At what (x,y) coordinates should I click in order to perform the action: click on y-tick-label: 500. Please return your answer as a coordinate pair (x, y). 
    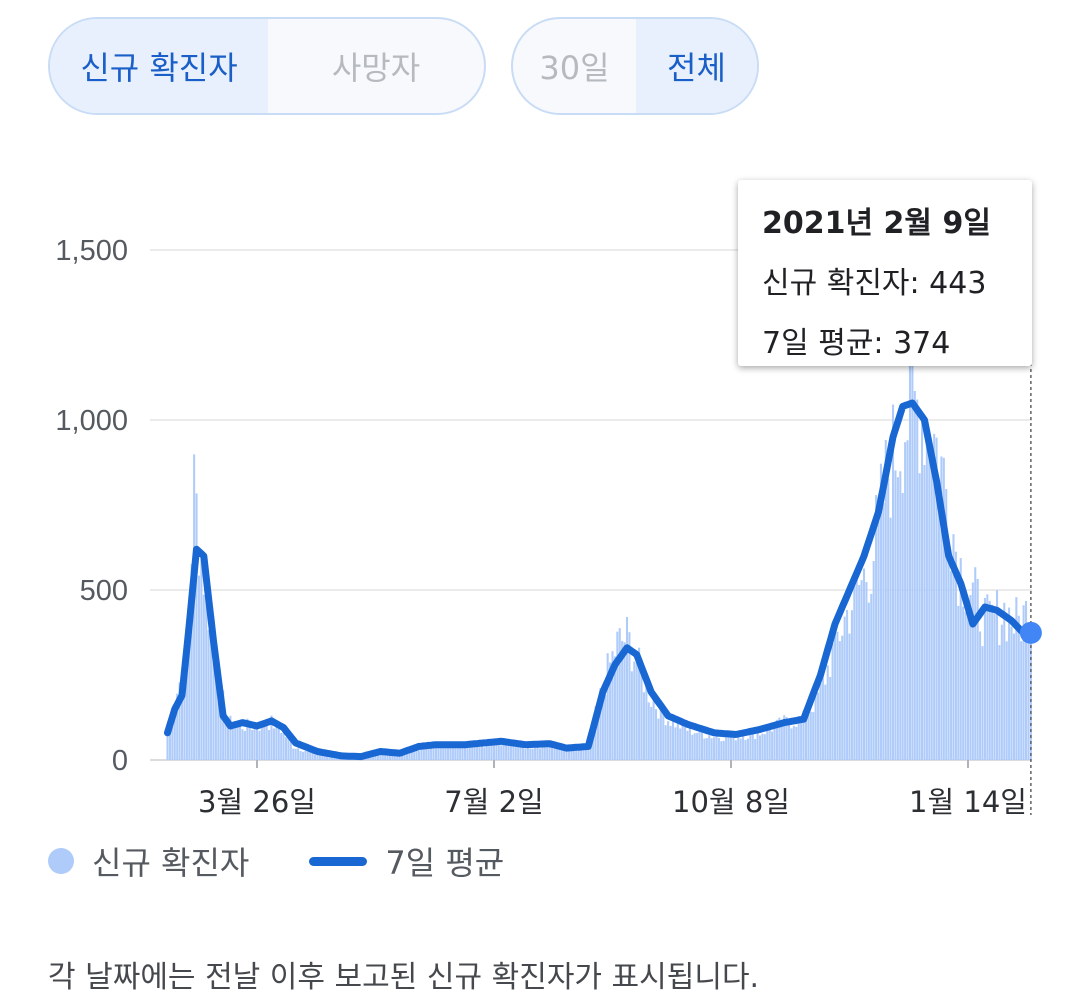
    Looking at the image, I should click on (104, 591).